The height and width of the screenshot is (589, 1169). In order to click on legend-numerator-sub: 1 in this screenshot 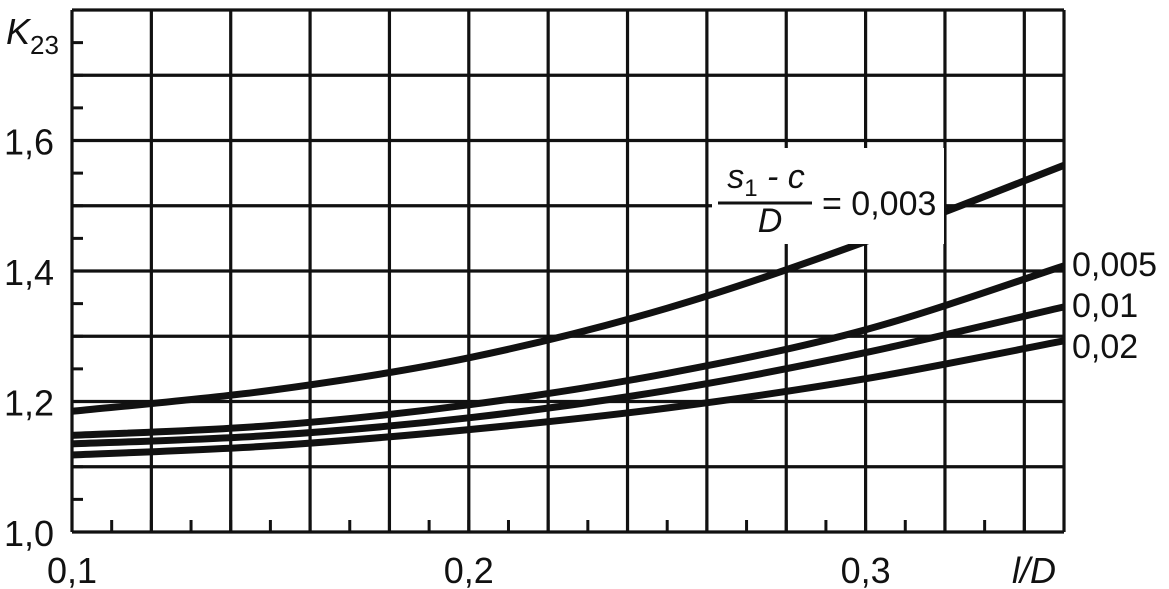, I will do `click(750, 188)`.